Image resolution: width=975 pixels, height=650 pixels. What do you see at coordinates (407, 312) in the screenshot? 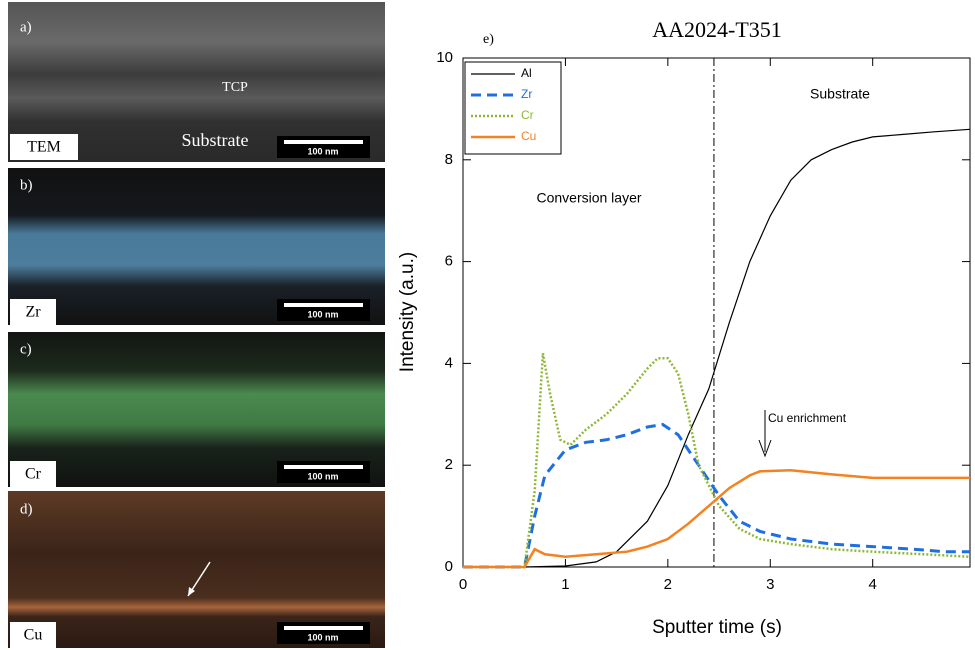
I see `y-axis-label: Intensity (a.u.)` at bounding box center [407, 312].